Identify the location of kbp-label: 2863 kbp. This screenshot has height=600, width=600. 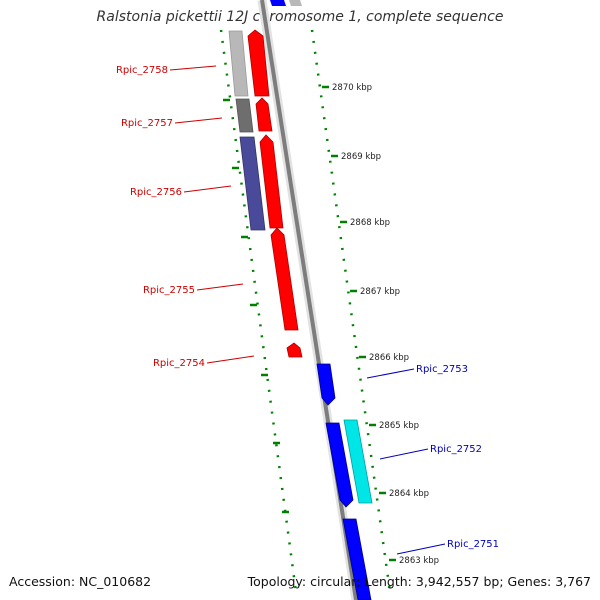
(419, 561).